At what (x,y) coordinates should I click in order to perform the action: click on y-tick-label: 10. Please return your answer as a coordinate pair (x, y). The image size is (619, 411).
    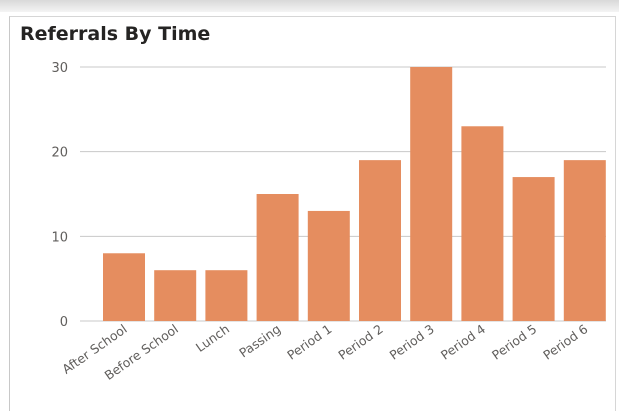
    Looking at the image, I should click on (59, 237).